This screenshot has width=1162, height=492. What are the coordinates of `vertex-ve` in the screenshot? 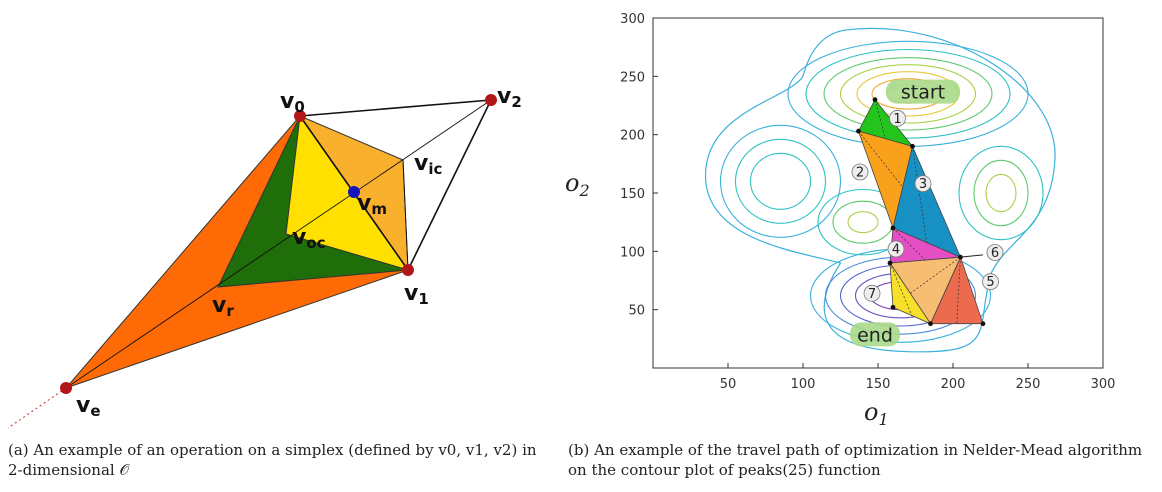 It's located at (66, 388).